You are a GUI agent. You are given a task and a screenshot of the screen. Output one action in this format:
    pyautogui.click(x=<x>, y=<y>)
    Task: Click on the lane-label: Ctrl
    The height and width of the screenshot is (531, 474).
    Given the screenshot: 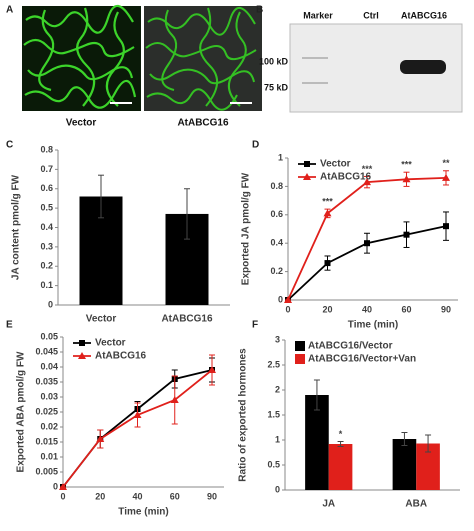 What is the action you would take?
    pyautogui.click(x=371, y=15)
    